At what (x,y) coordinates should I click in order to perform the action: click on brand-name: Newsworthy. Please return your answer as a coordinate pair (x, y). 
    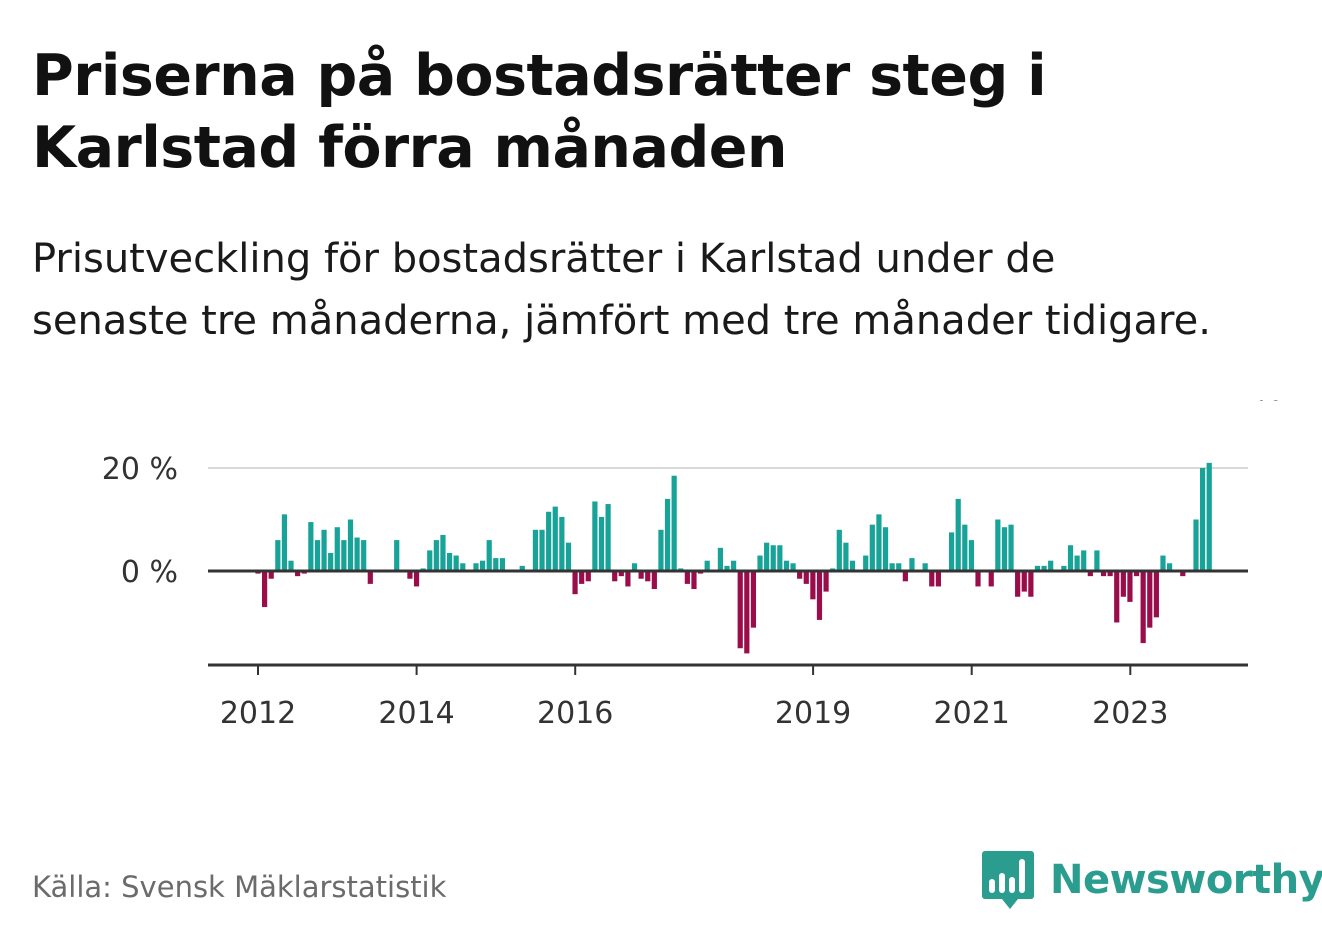
    Looking at the image, I should click on (1186, 880).